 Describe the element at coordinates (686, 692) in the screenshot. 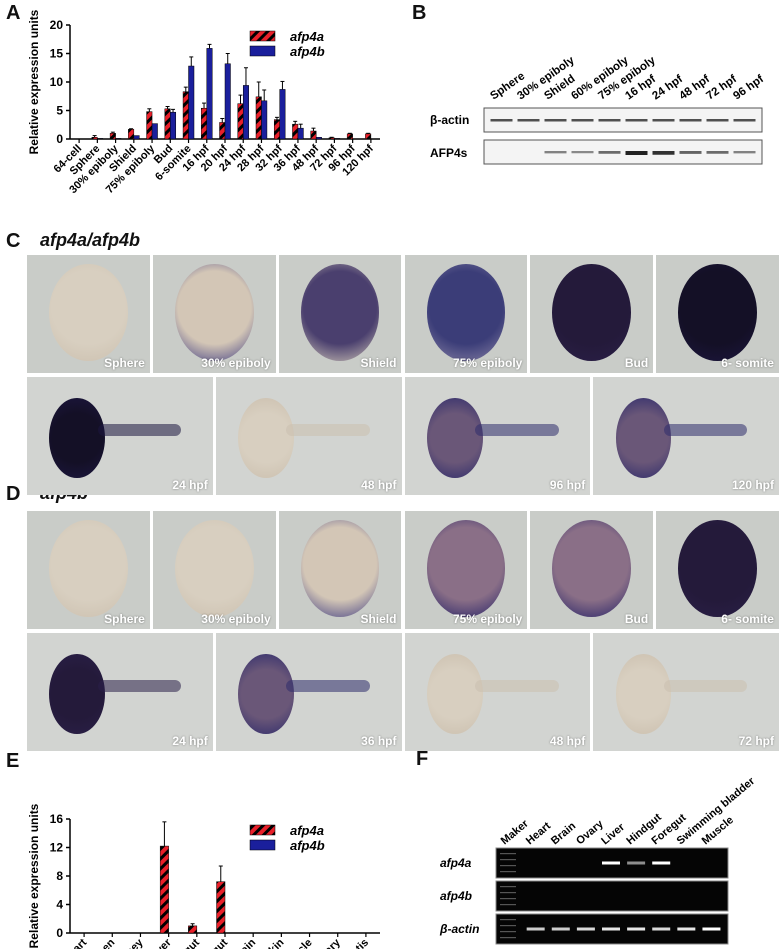

I see `d-larva-tile-3: 72 hpf` at that location.